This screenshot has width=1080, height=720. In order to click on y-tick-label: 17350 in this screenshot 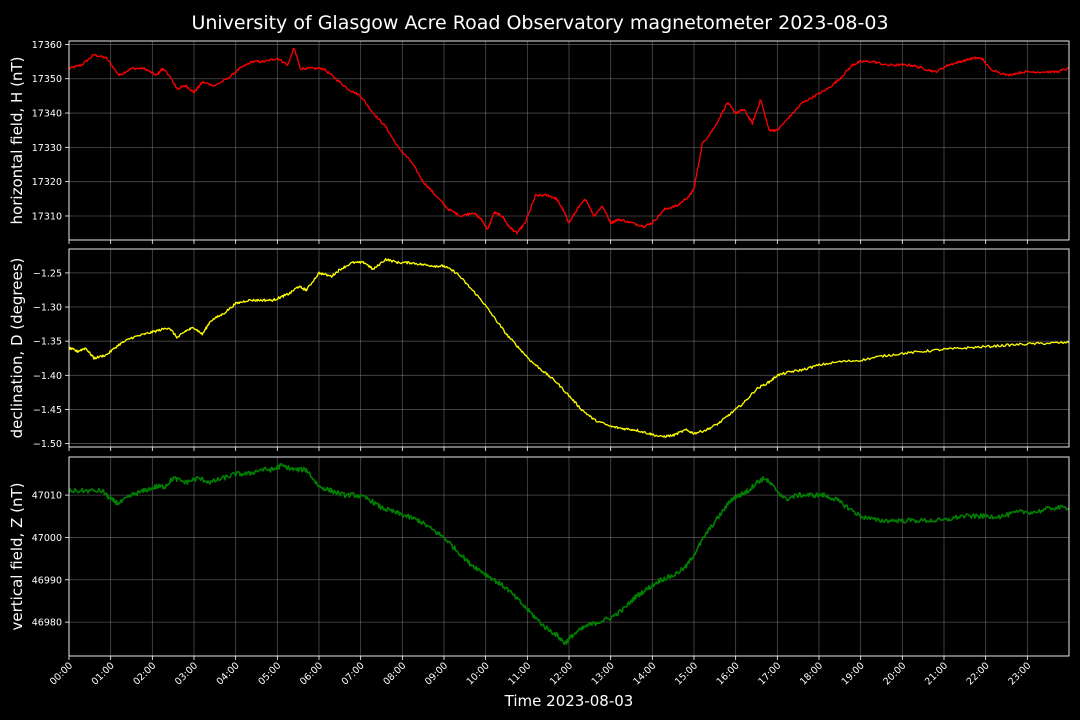, I will do `click(47, 79)`.